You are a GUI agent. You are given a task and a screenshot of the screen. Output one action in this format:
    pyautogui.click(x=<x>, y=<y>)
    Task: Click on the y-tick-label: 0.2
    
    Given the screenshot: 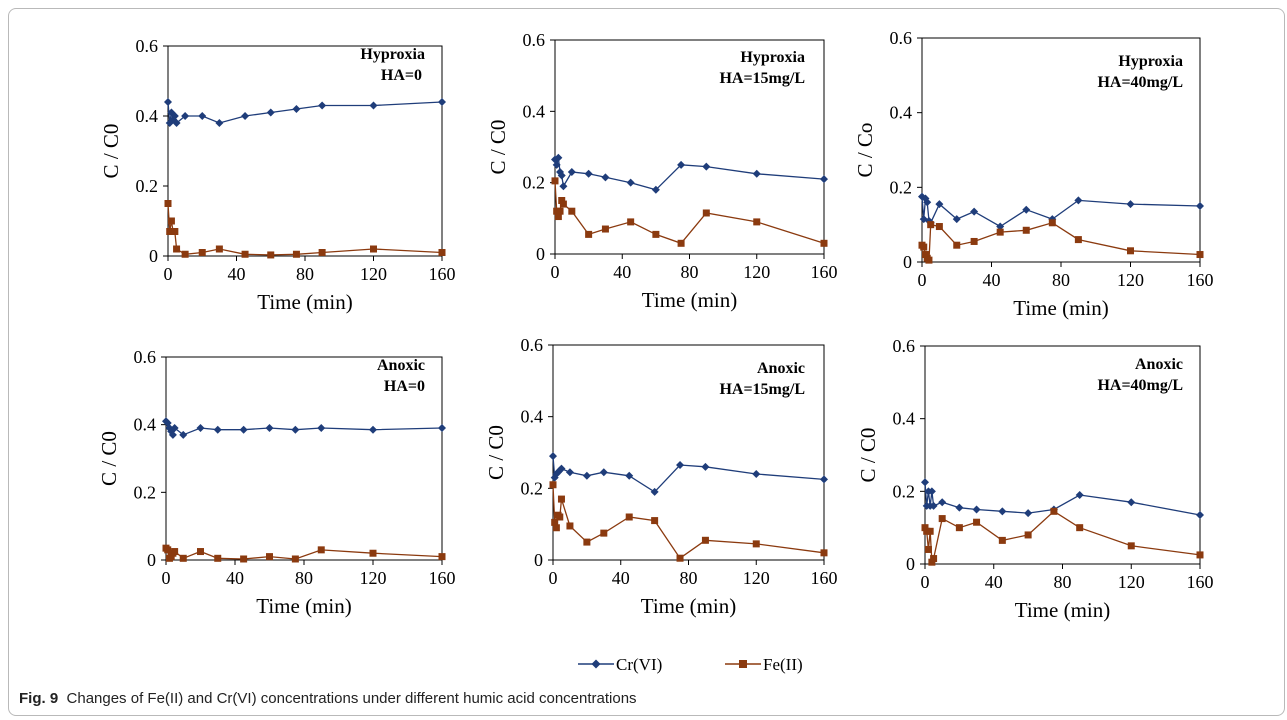 What is the action you would take?
    pyautogui.click(x=145, y=492)
    